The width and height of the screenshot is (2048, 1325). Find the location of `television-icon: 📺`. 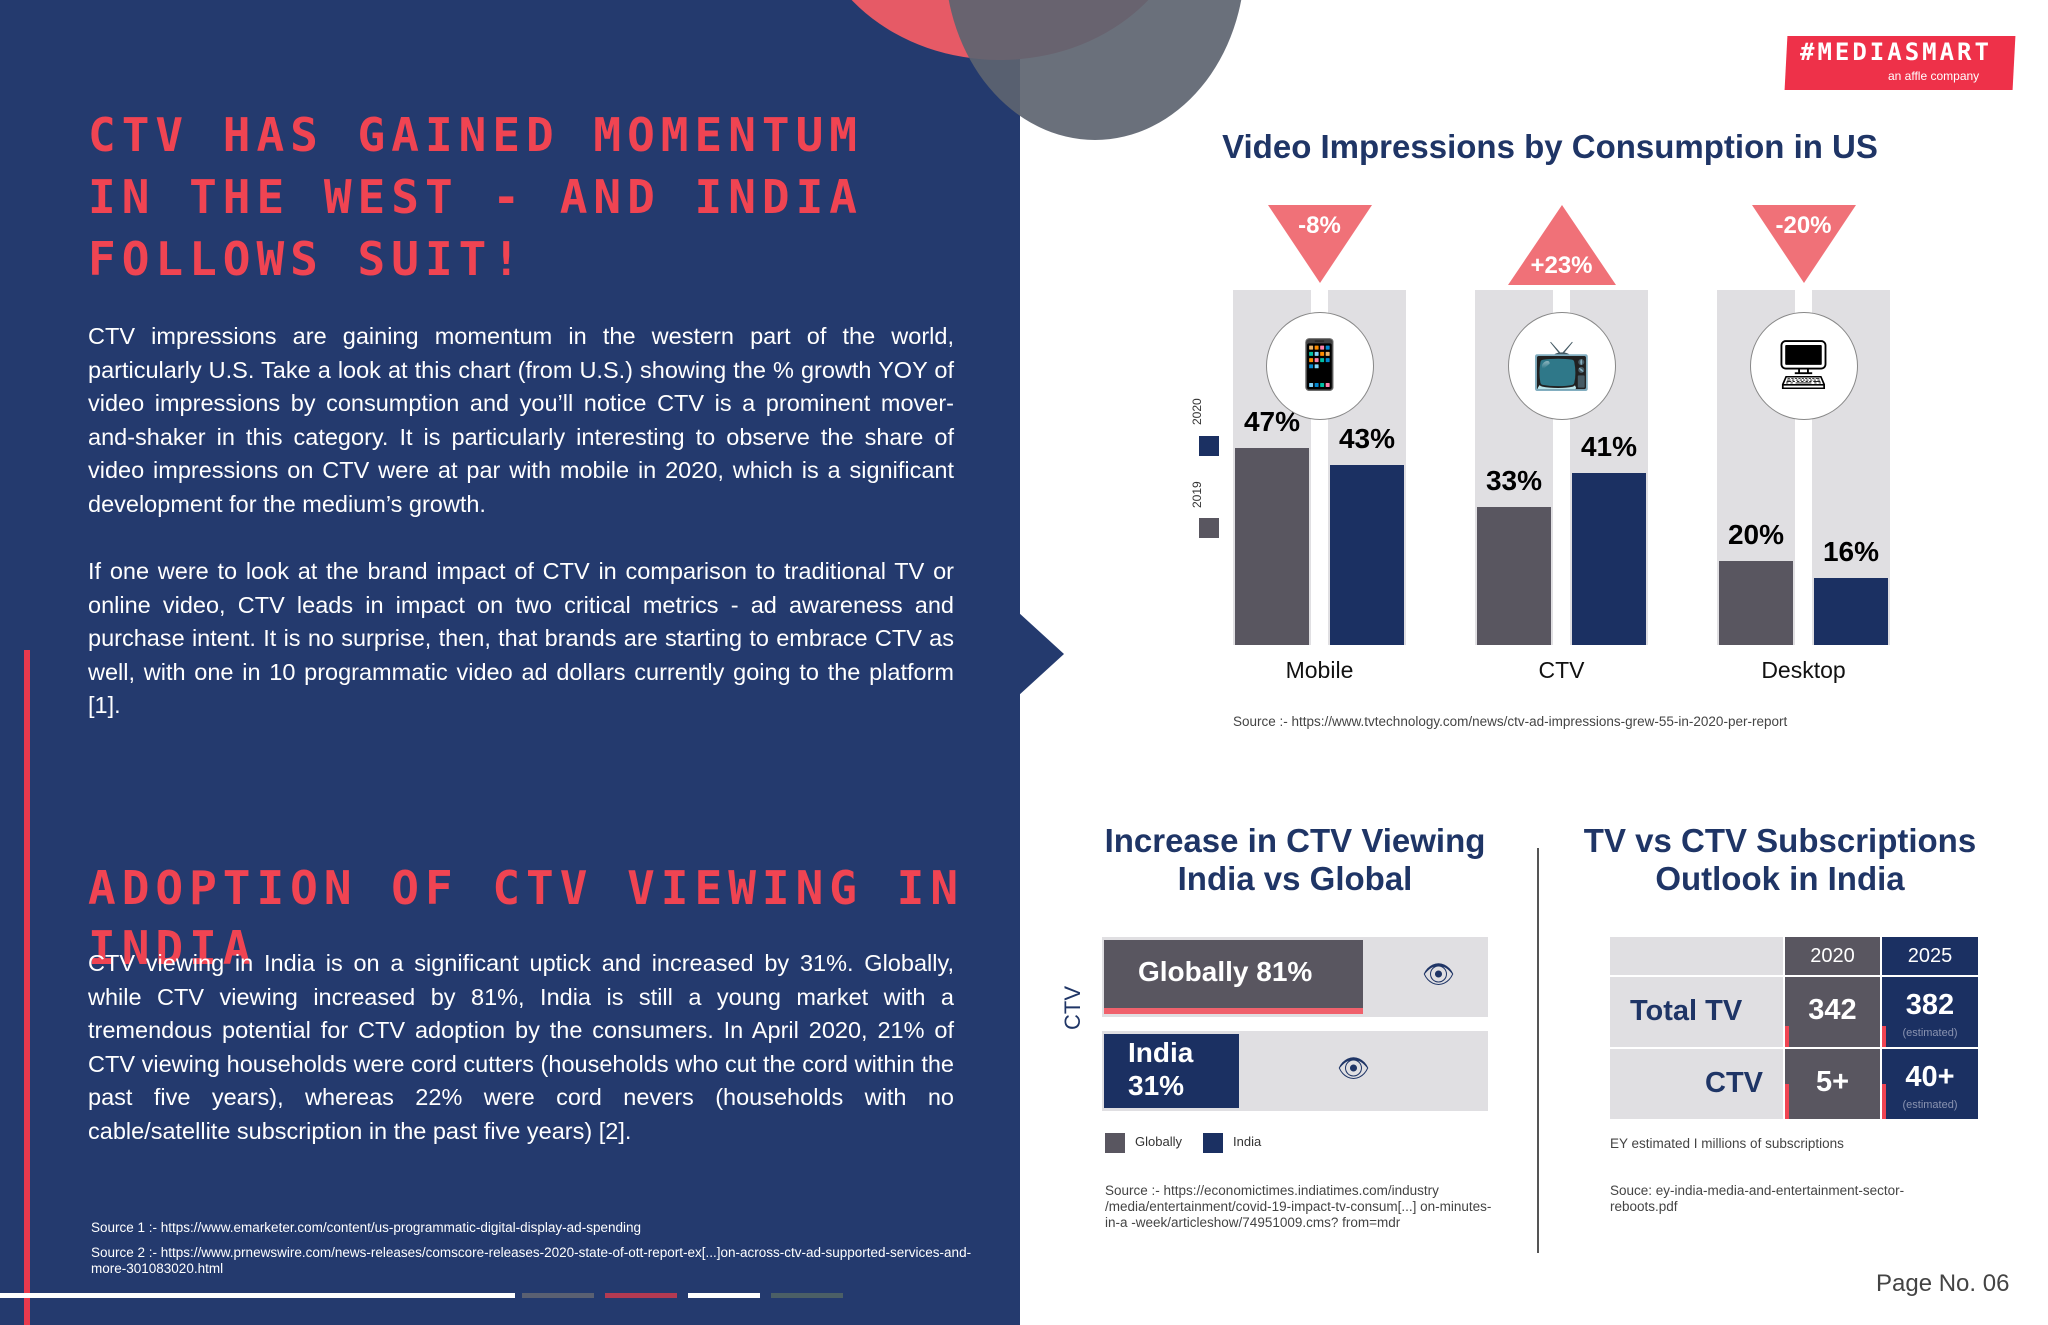

television-icon: 📺 is located at coordinates (1561, 366).